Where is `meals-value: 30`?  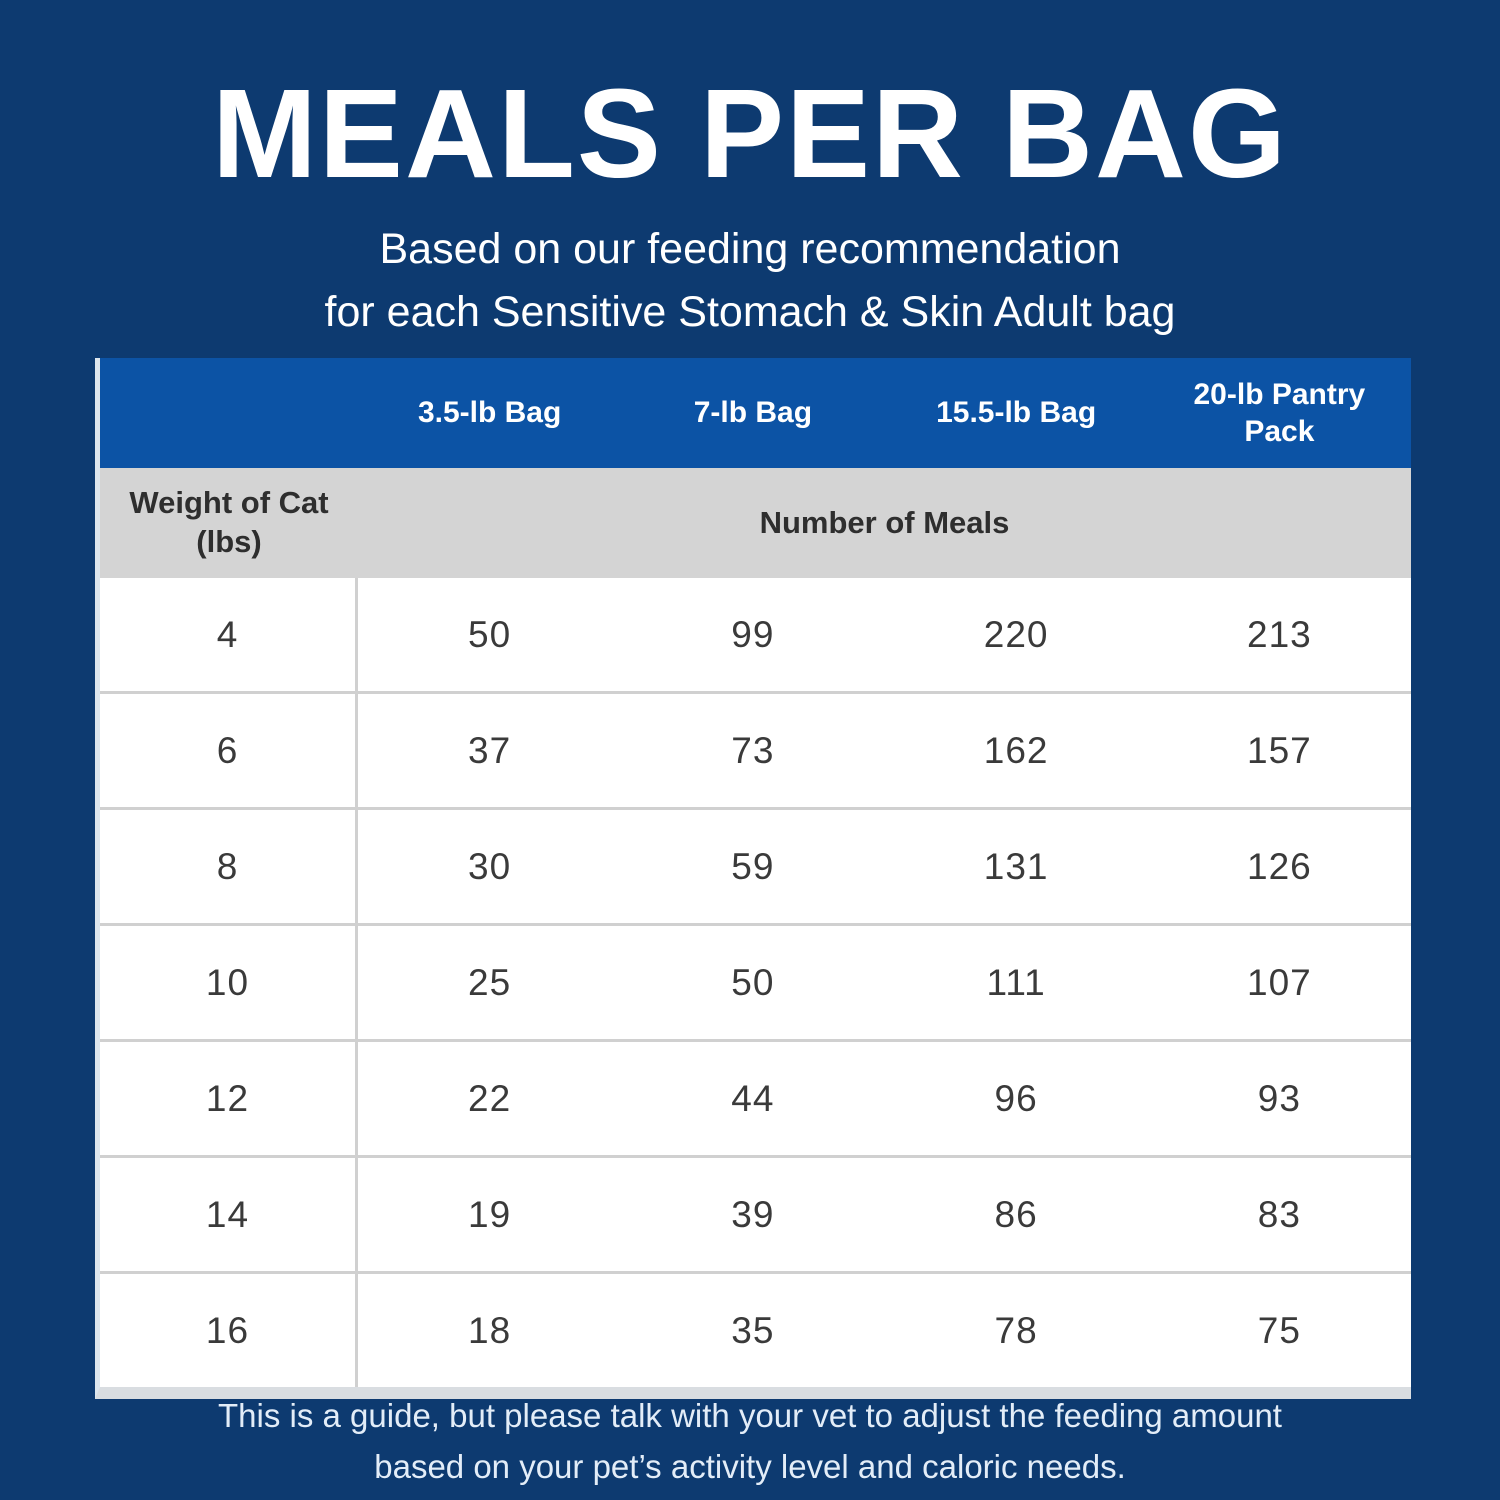
meals-value: 30 is located at coordinates (490, 866).